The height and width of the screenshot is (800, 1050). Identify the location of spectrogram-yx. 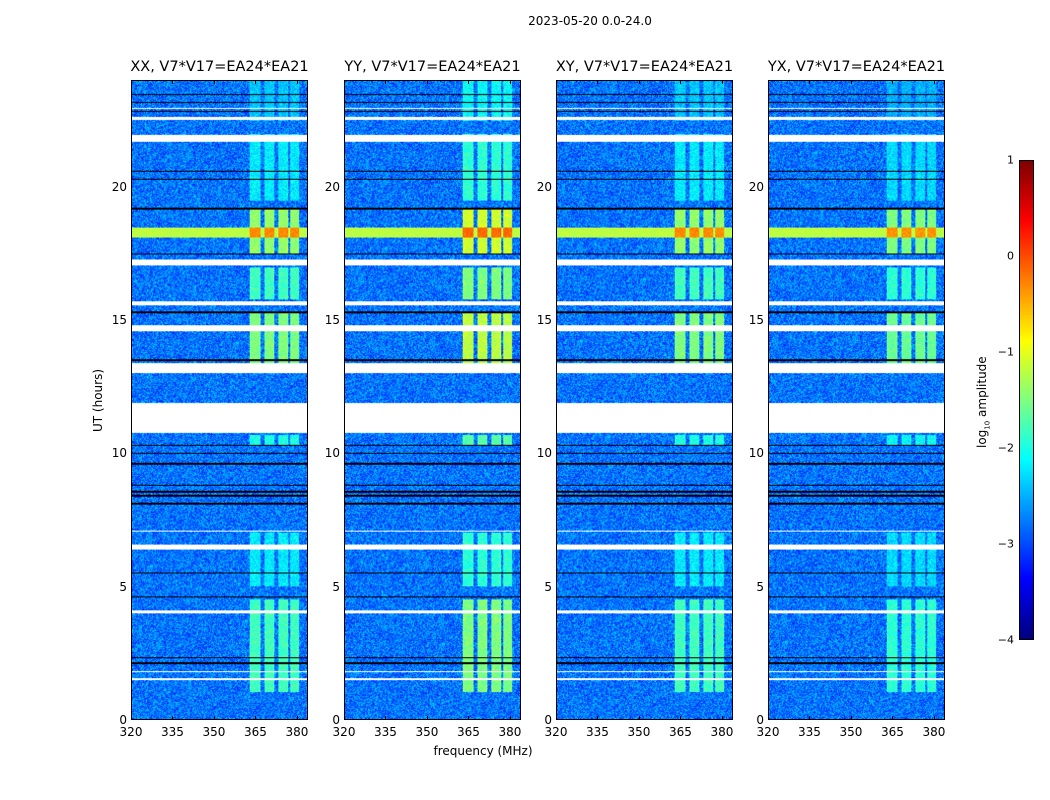
(856, 400).